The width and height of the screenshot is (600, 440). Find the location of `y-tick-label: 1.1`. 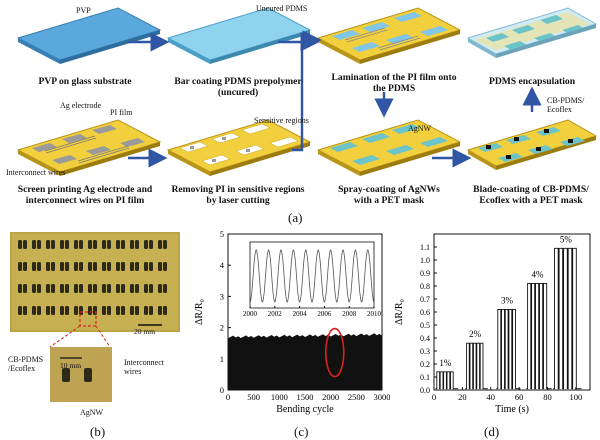

y-tick-label: 1.1 is located at coordinates (425, 247).